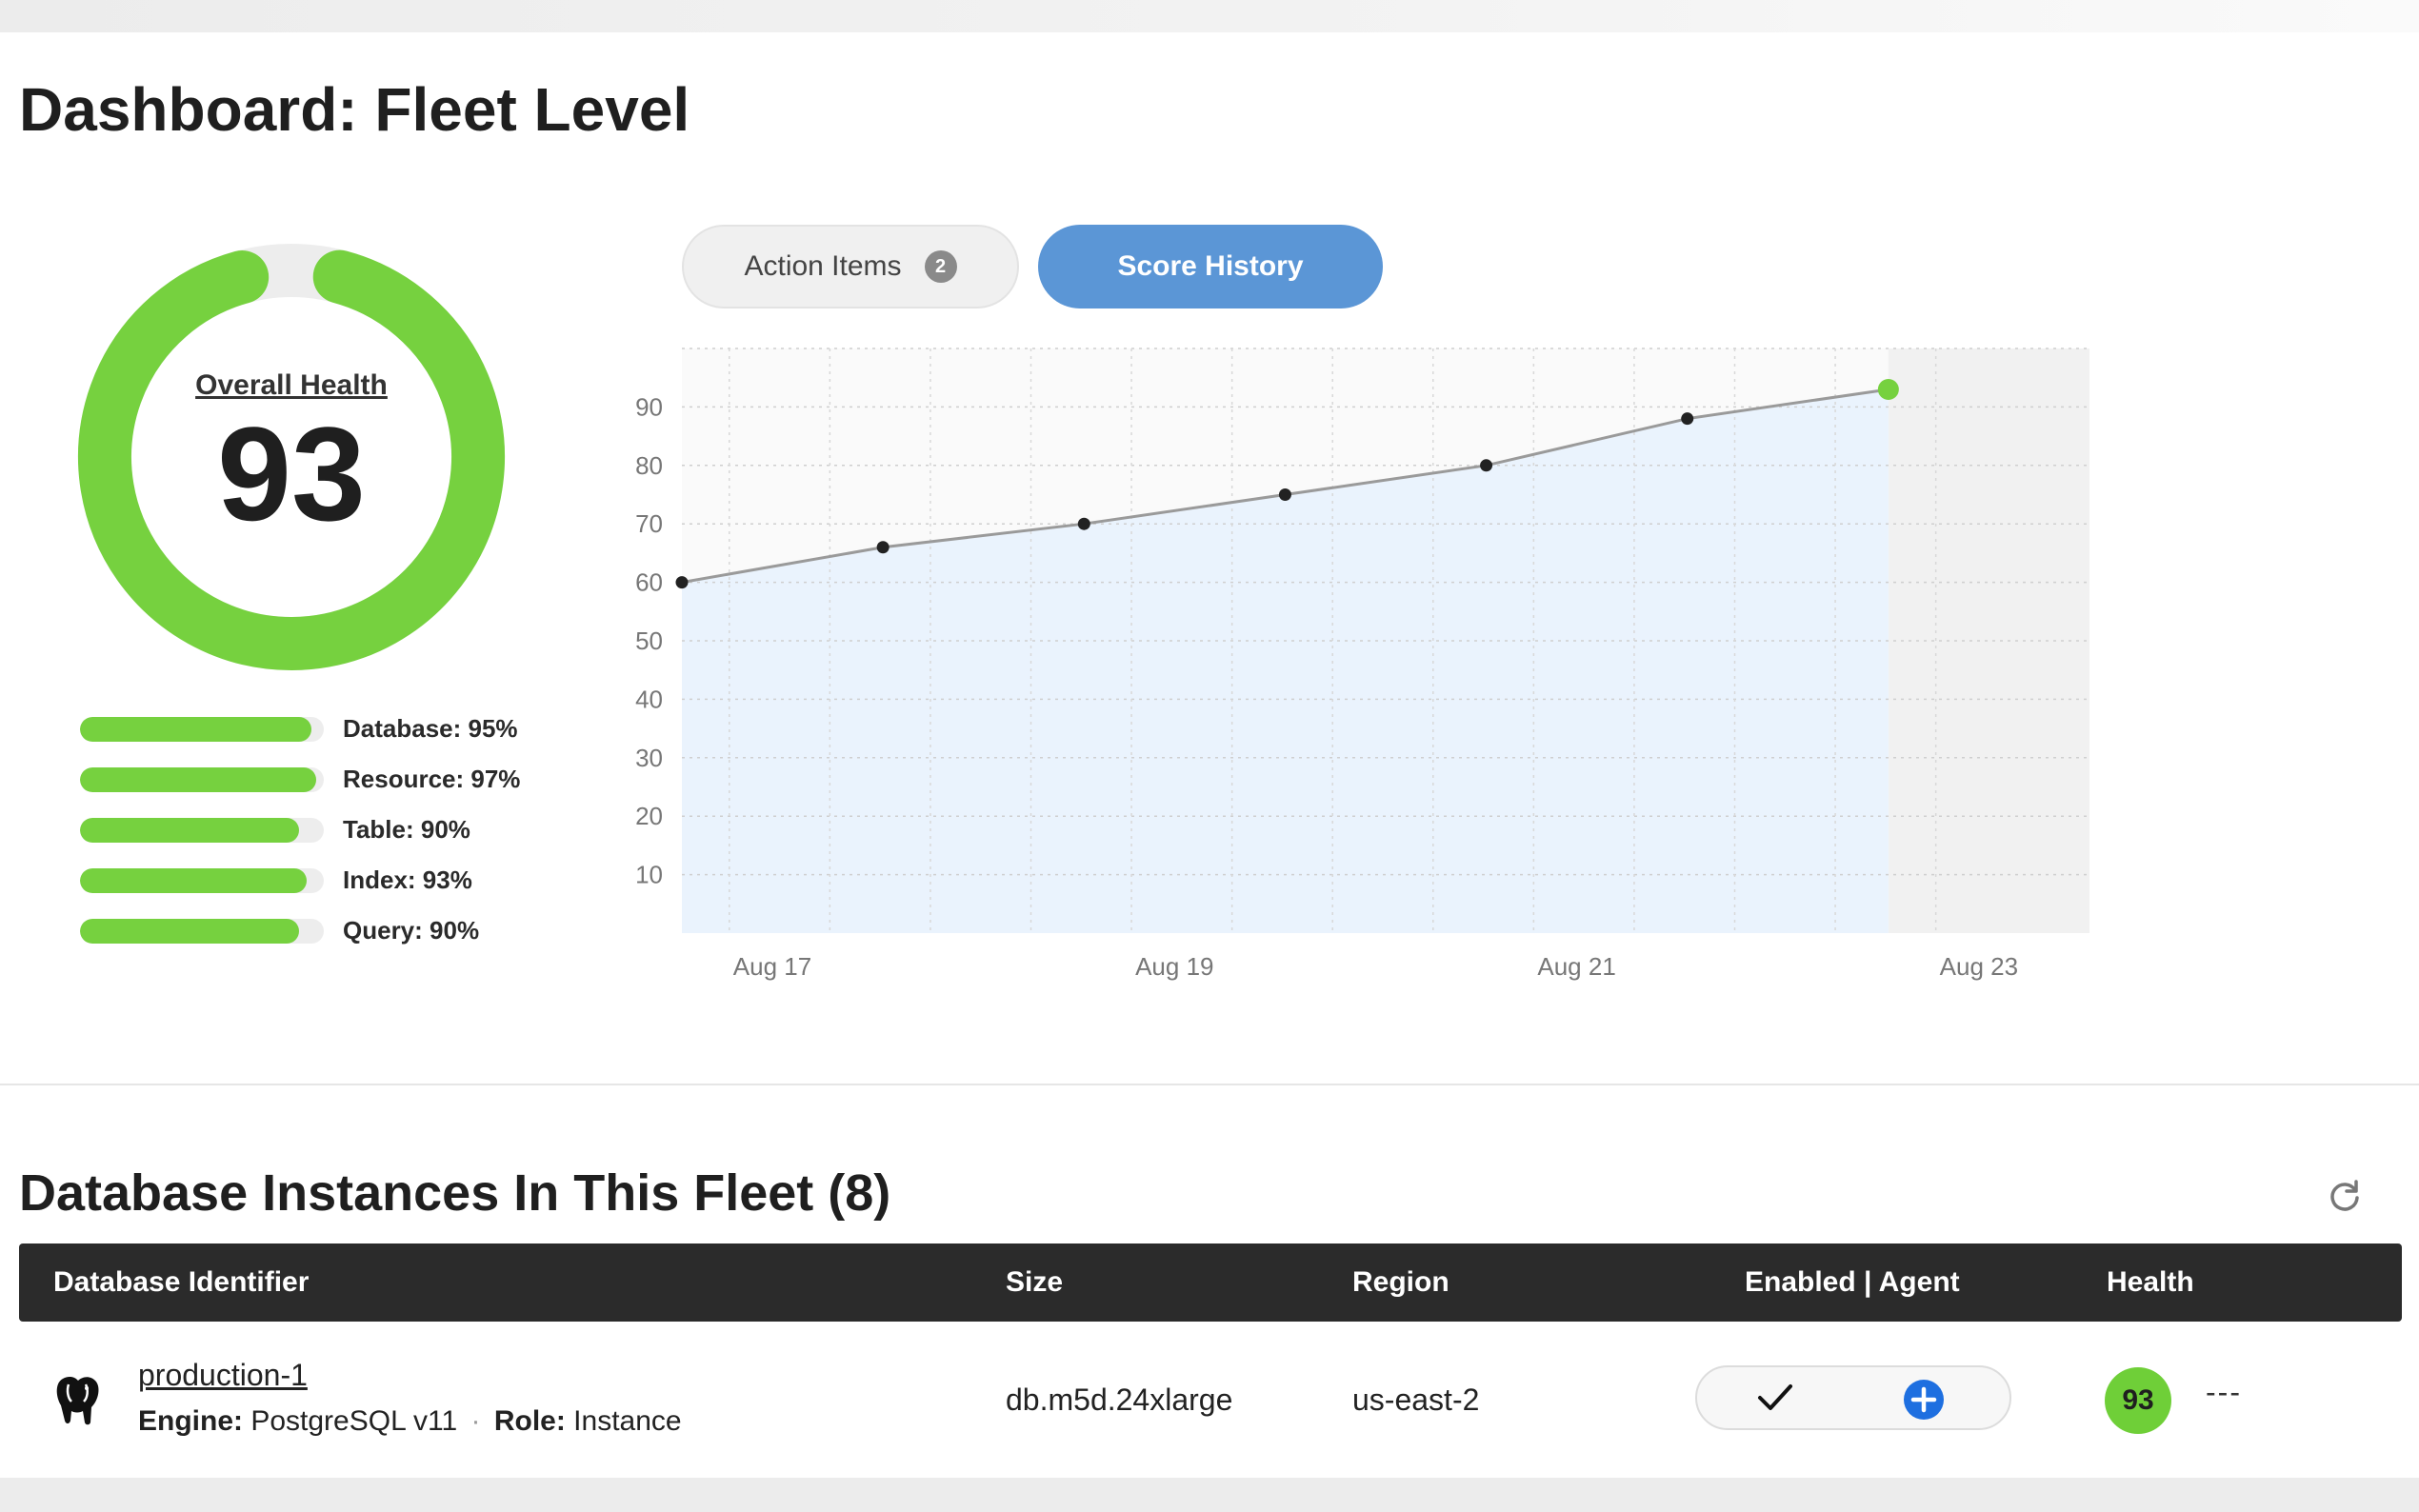 The width and height of the screenshot is (2419, 1512). Describe the element at coordinates (649, 523) in the screenshot. I see `y-tick-label: 70` at that location.